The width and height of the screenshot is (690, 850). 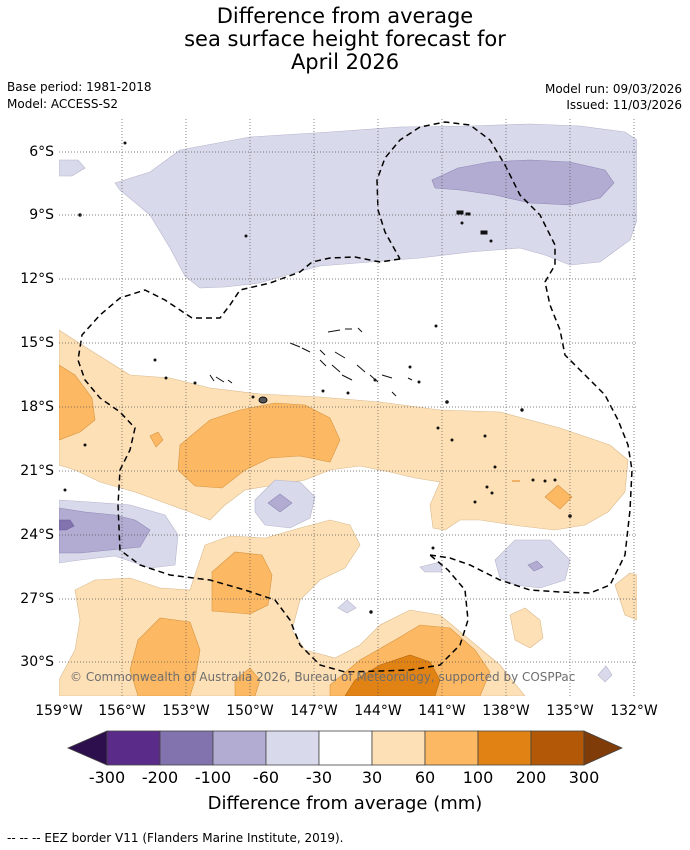 What do you see at coordinates (242, 583) in the screenshot?
I see `contour-pos-mid-south-west` at bounding box center [242, 583].